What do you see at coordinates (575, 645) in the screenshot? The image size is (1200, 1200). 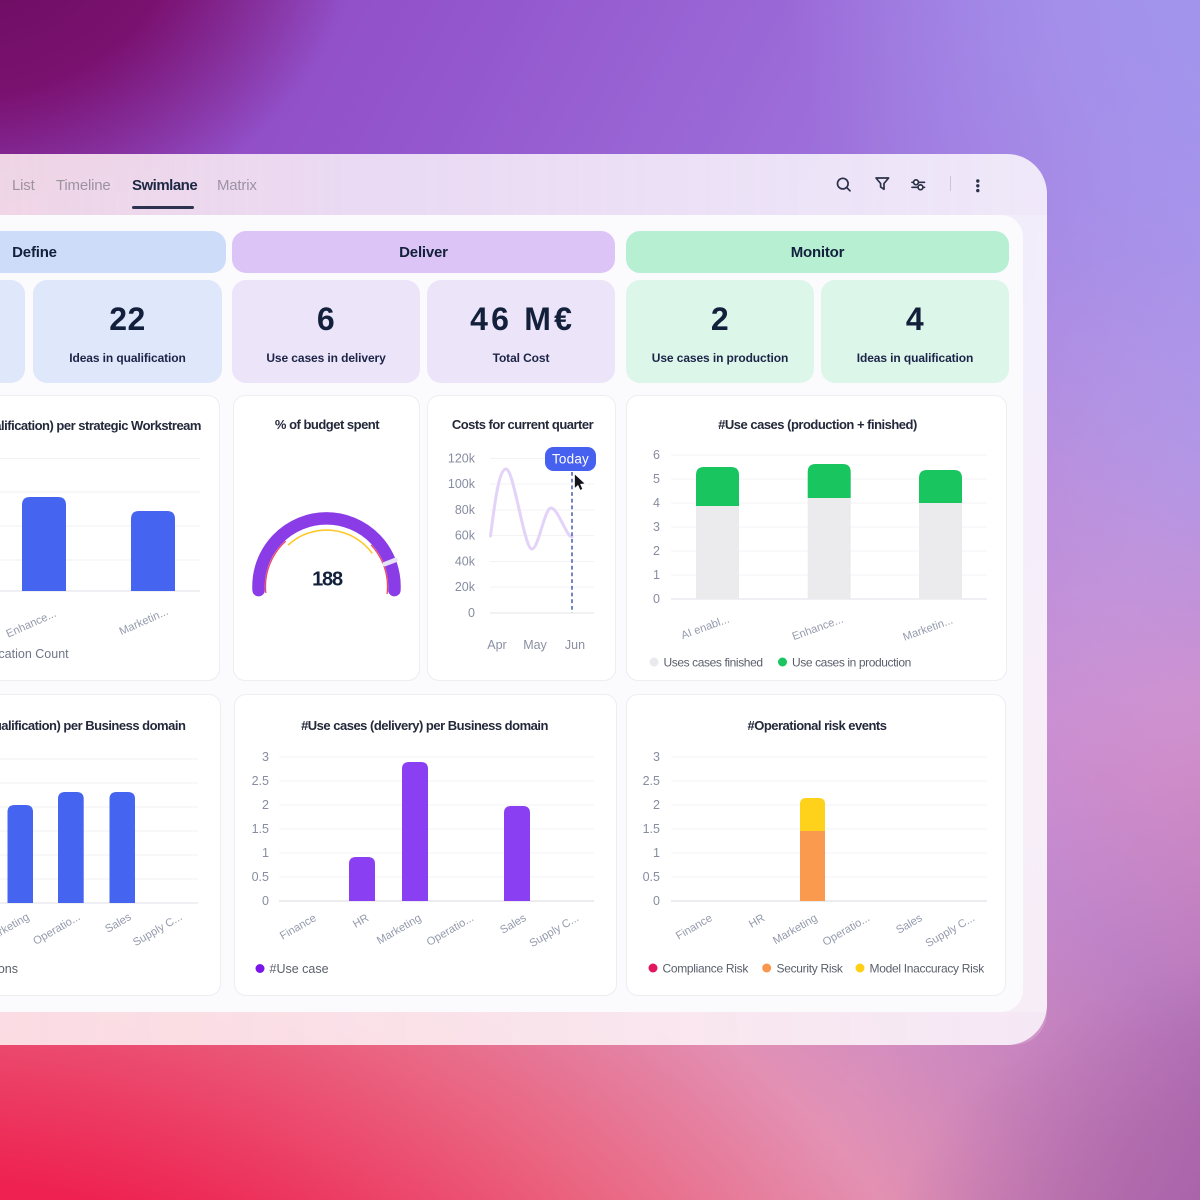 I see `svg-text: Jun` at bounding box center [575, 645].